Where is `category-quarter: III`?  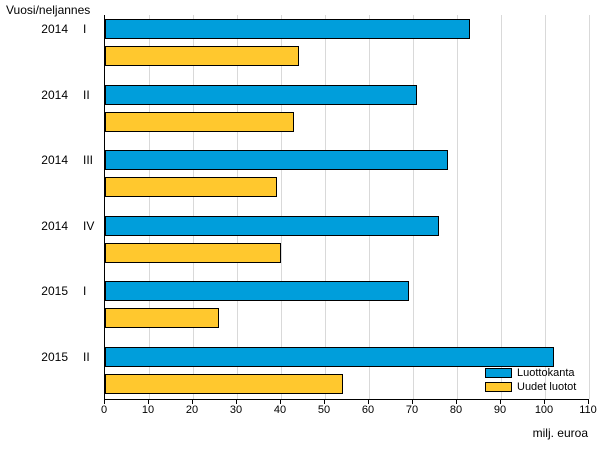 category-quarter: III is located at coordinates (88, 160).